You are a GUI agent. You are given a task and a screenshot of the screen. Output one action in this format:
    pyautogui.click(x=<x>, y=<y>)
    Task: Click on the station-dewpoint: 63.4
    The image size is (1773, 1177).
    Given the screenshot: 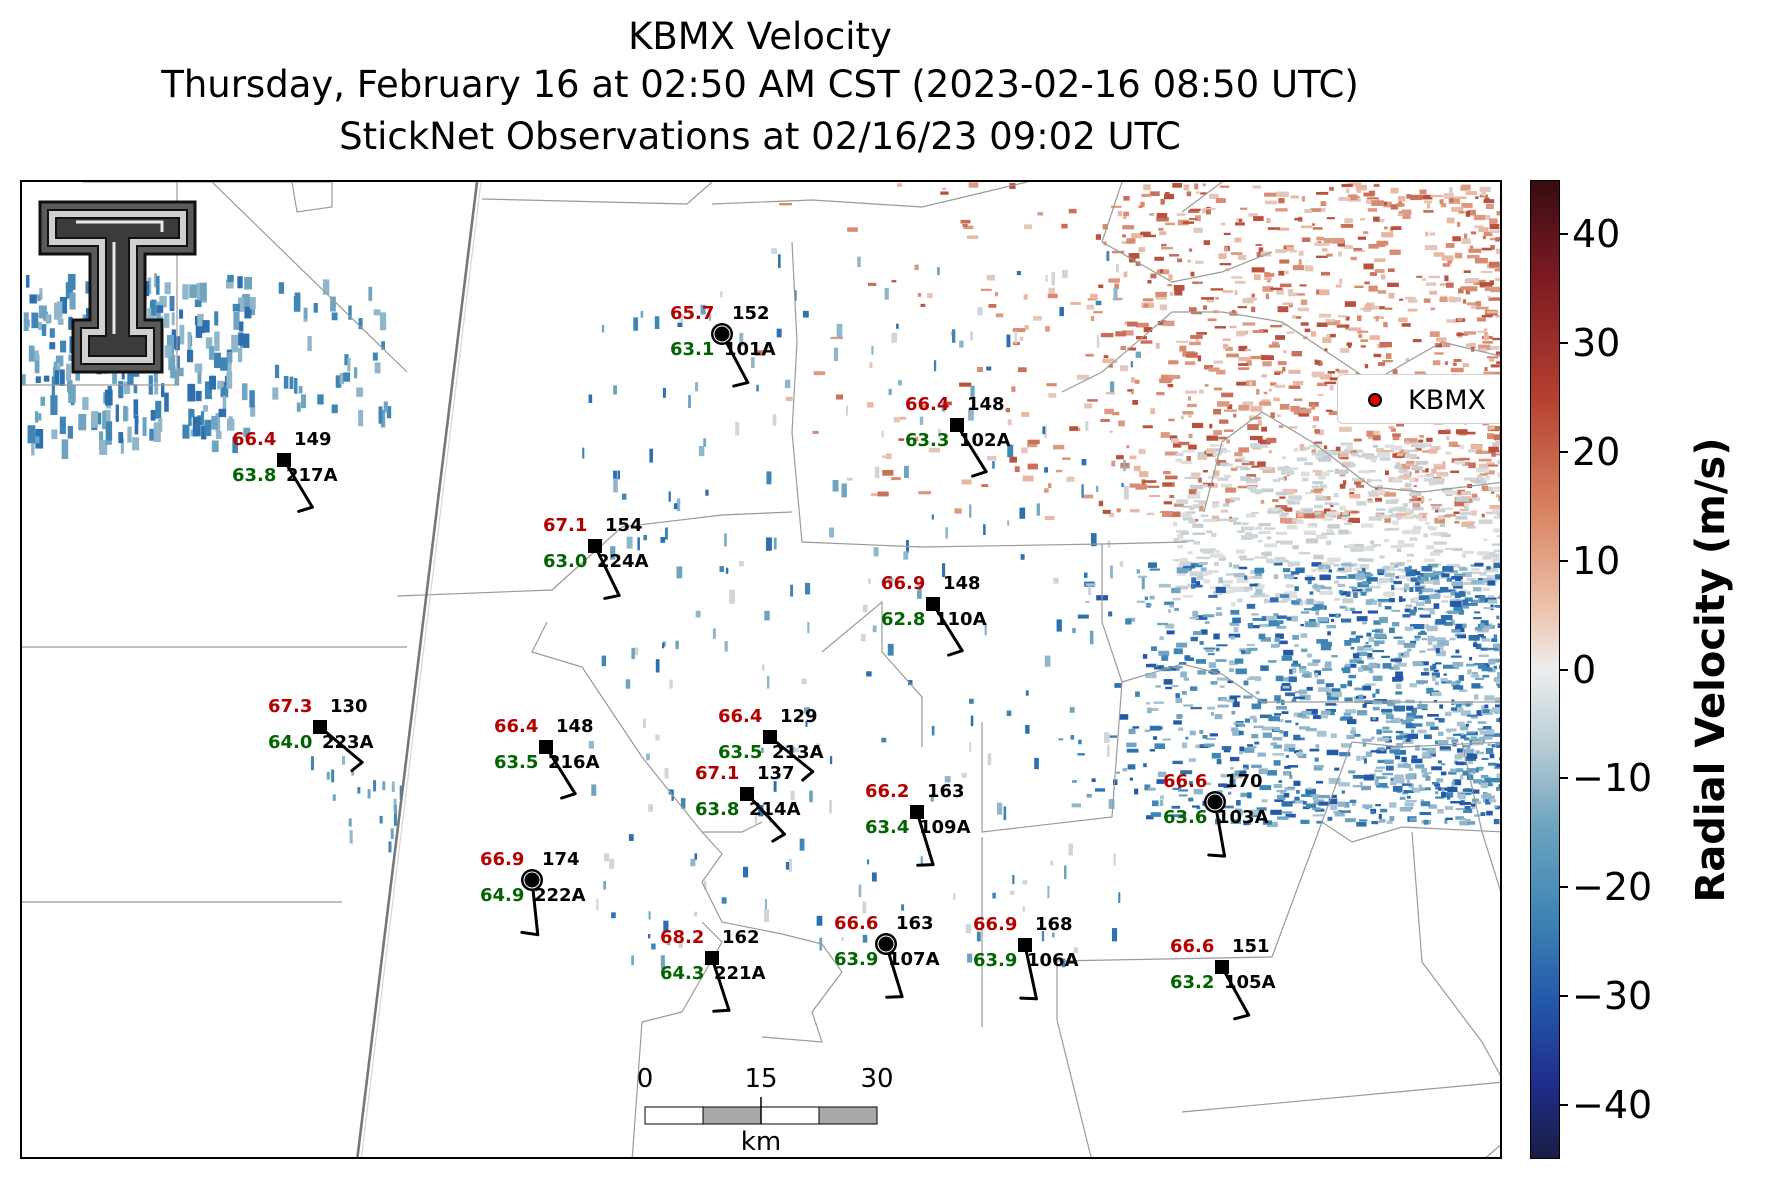 What is the action you would take?
    pyautogui.click(x=887, y=827)
    